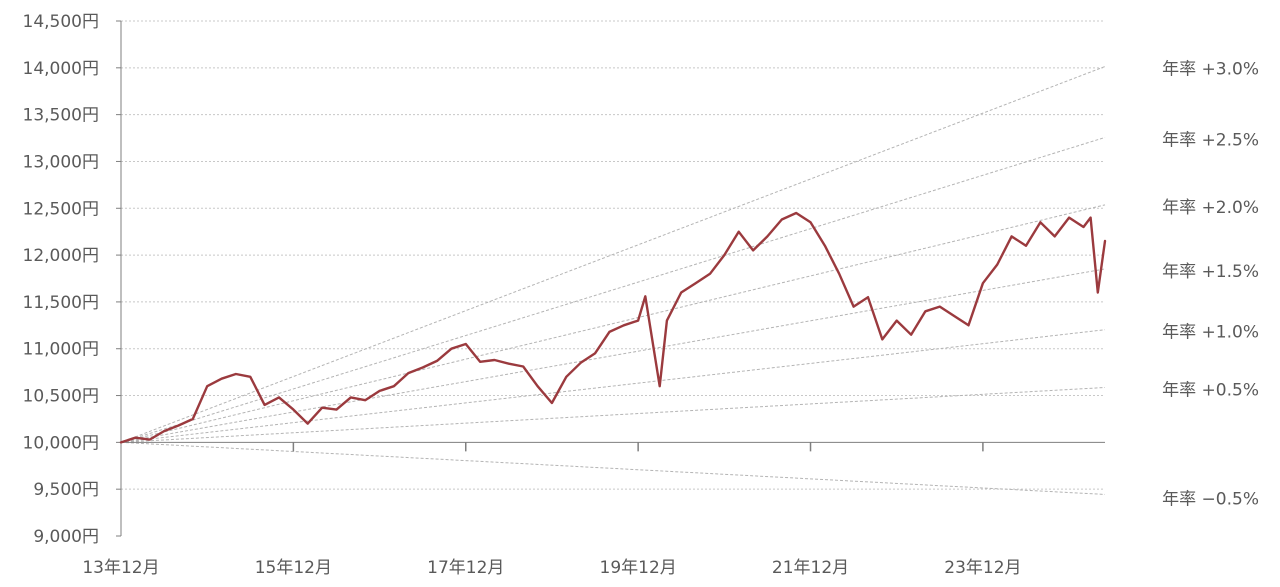 Image resolution: width=1280 pixels, height=587 pixels. I want to click on rate-label: 年率 +2.5%, so click(1210, 140).